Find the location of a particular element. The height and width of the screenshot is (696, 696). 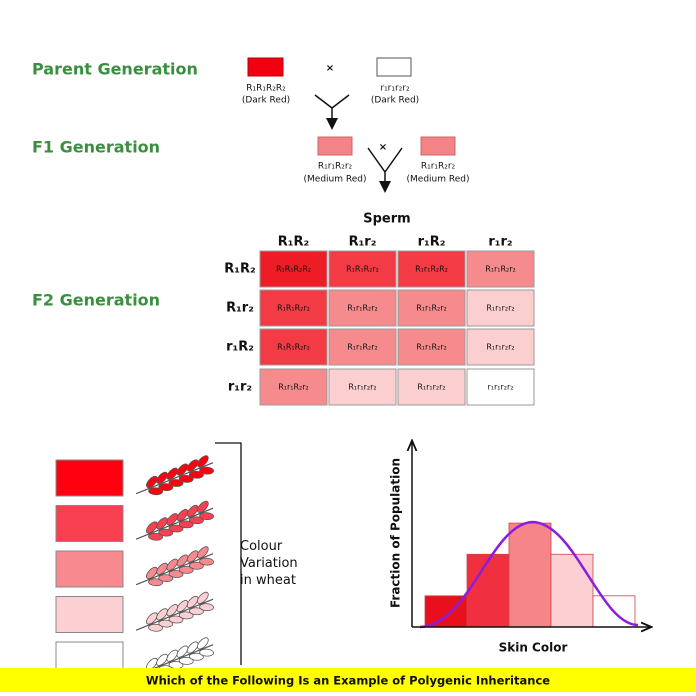

generation-label: F2 Generation is located at coordinates (96, 300).